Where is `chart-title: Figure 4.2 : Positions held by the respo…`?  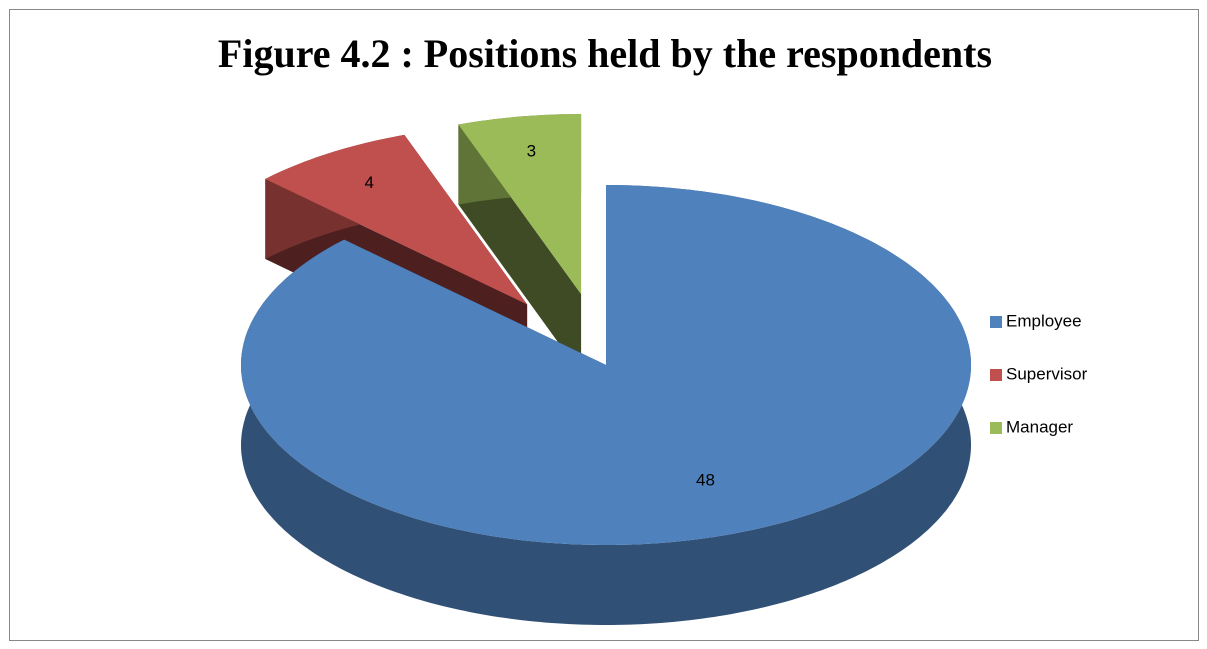
chart-title: Figure 4.2 : Positions held by the respo… is located at coordinates (605, 53).